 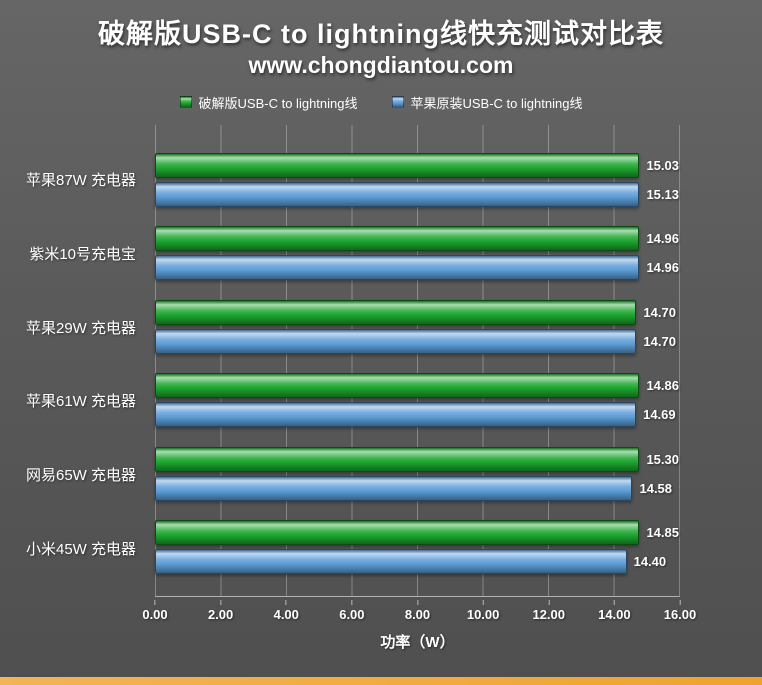 I want to click on bar-line: 14.85, so click(x=417, y=533).